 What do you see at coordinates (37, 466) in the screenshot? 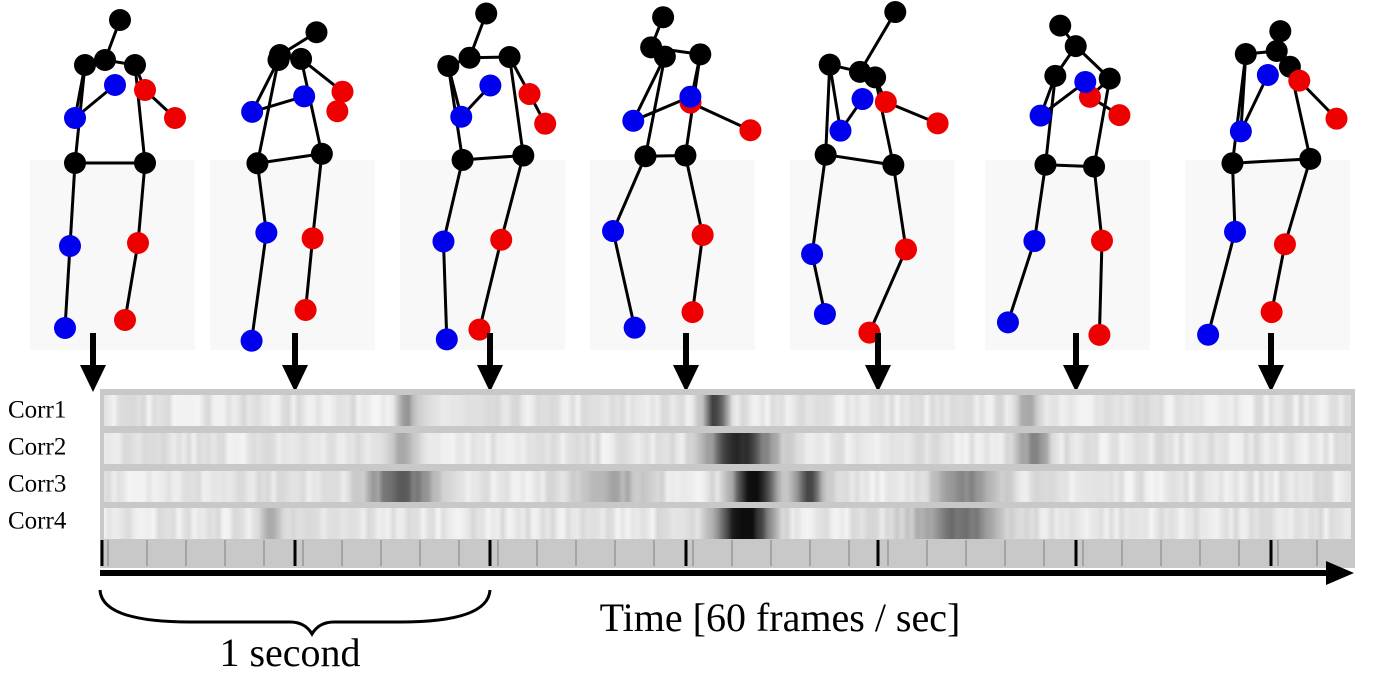
I see `row-labels: Corr1 Corr2 Corr3 Corr4` at bounding box center [37, 466].